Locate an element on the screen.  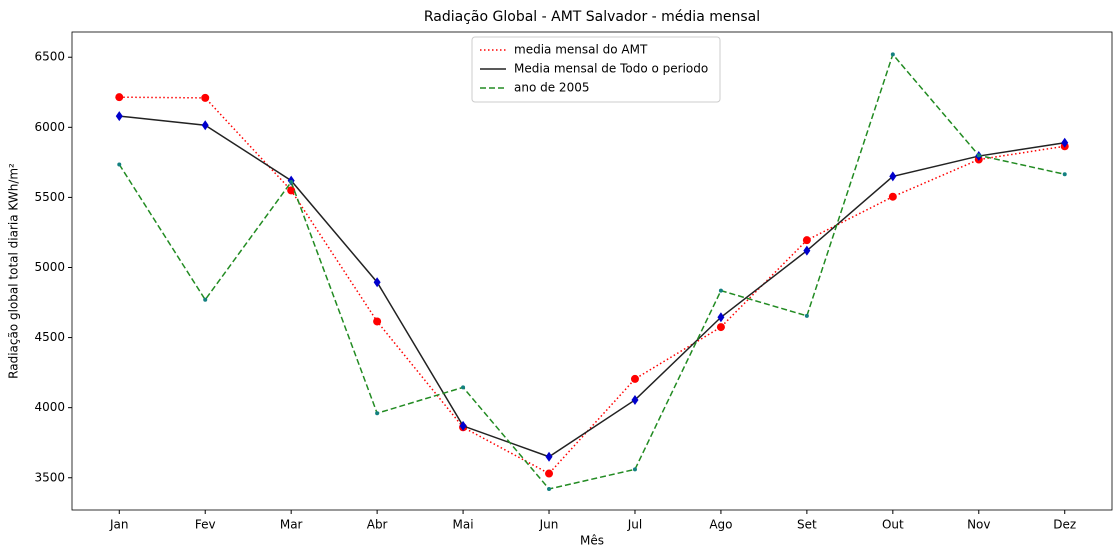
x-tick-label: Jul is located at coordinates (634, 525).